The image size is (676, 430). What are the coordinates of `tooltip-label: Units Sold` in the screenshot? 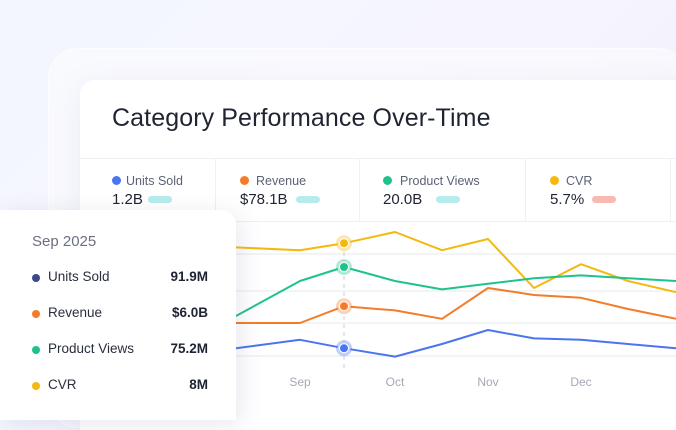 It's located at (79, 276).